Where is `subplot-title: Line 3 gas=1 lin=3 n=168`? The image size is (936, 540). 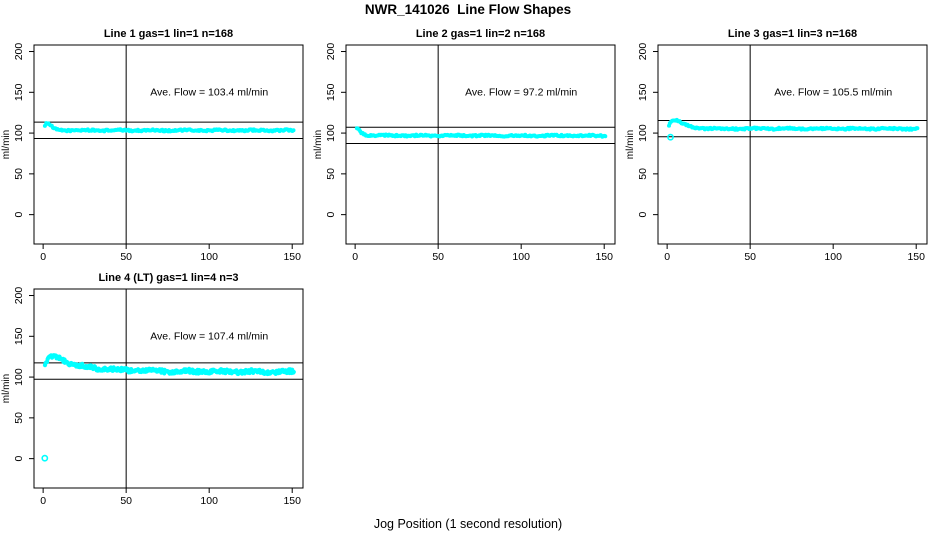
subplot-title: Line 3 gas=1 lin=3 n=168 is located at coordinates (792, 34).